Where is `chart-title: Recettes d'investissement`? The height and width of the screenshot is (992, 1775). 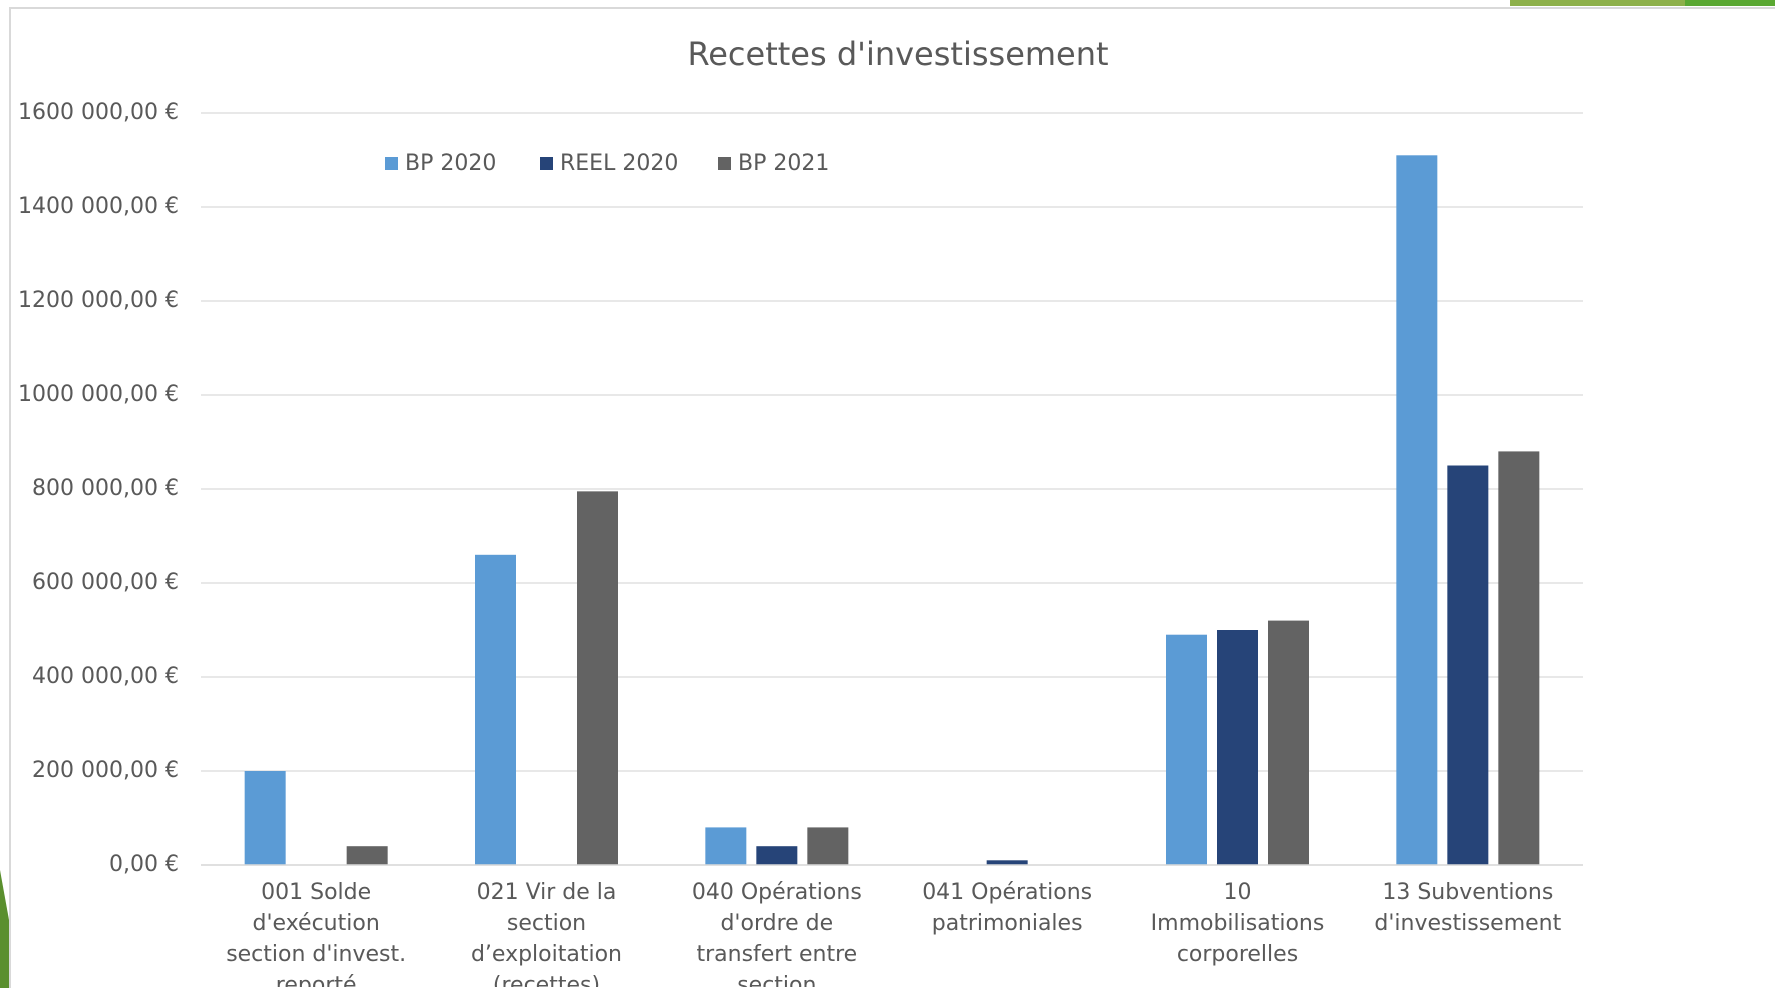 chart-title: Recettes d'investissement is located at coordinates (897, 54).